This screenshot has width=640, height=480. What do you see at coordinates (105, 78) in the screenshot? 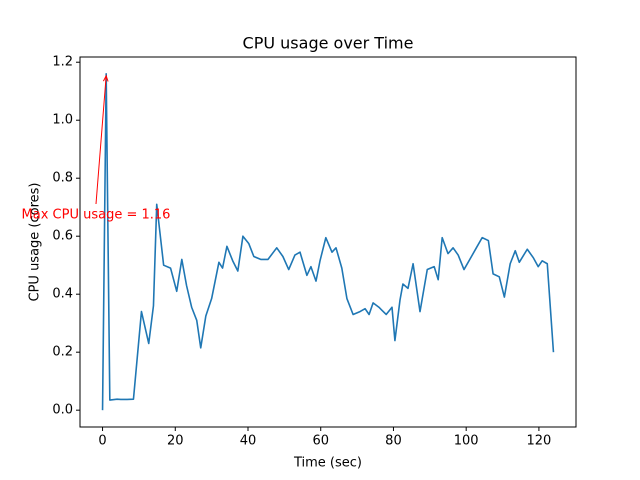
I see `annotation-arrowhead` at bounding box center [105, 78].